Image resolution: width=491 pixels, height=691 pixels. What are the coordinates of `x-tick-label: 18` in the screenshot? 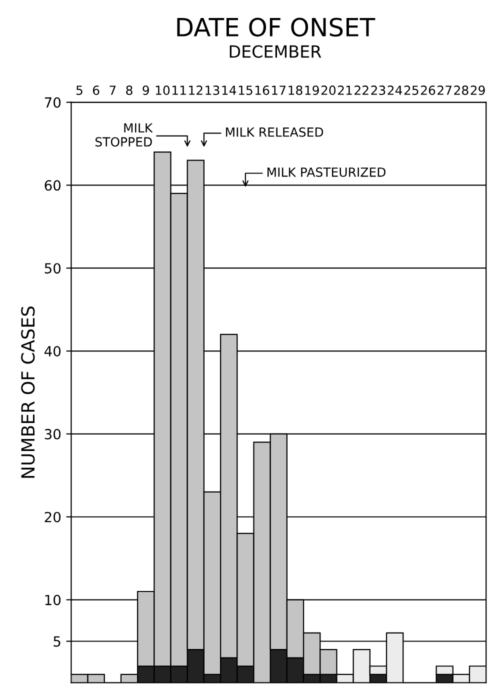 It's located at (295, 90).